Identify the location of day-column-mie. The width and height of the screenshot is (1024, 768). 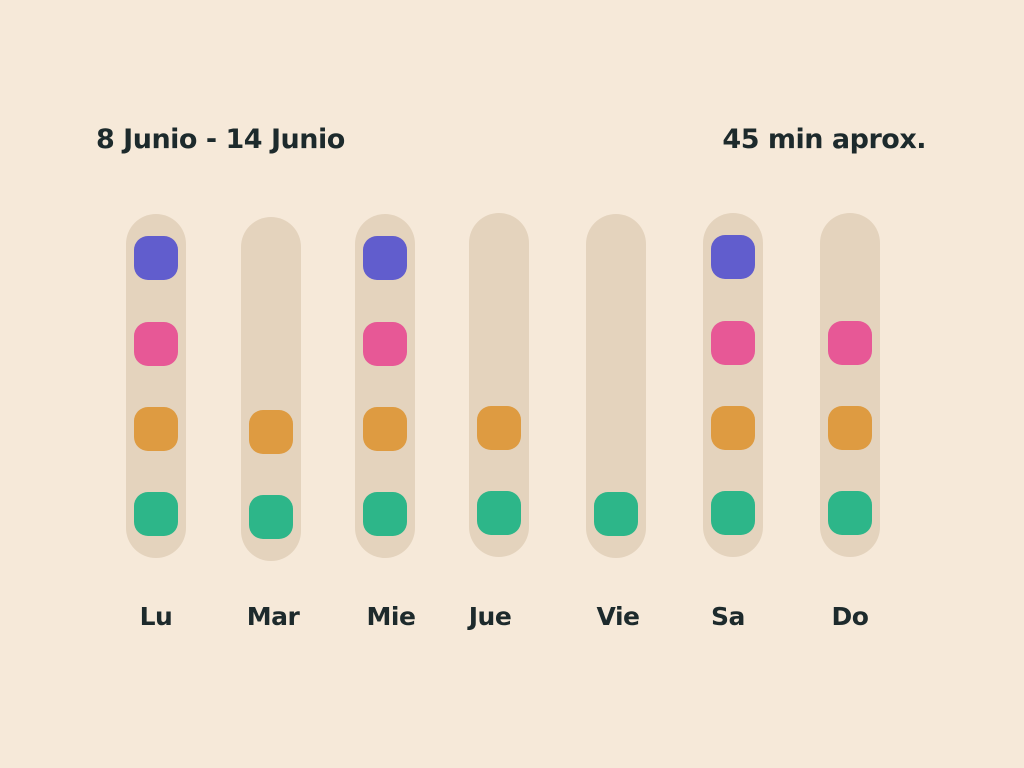
(385, 386).